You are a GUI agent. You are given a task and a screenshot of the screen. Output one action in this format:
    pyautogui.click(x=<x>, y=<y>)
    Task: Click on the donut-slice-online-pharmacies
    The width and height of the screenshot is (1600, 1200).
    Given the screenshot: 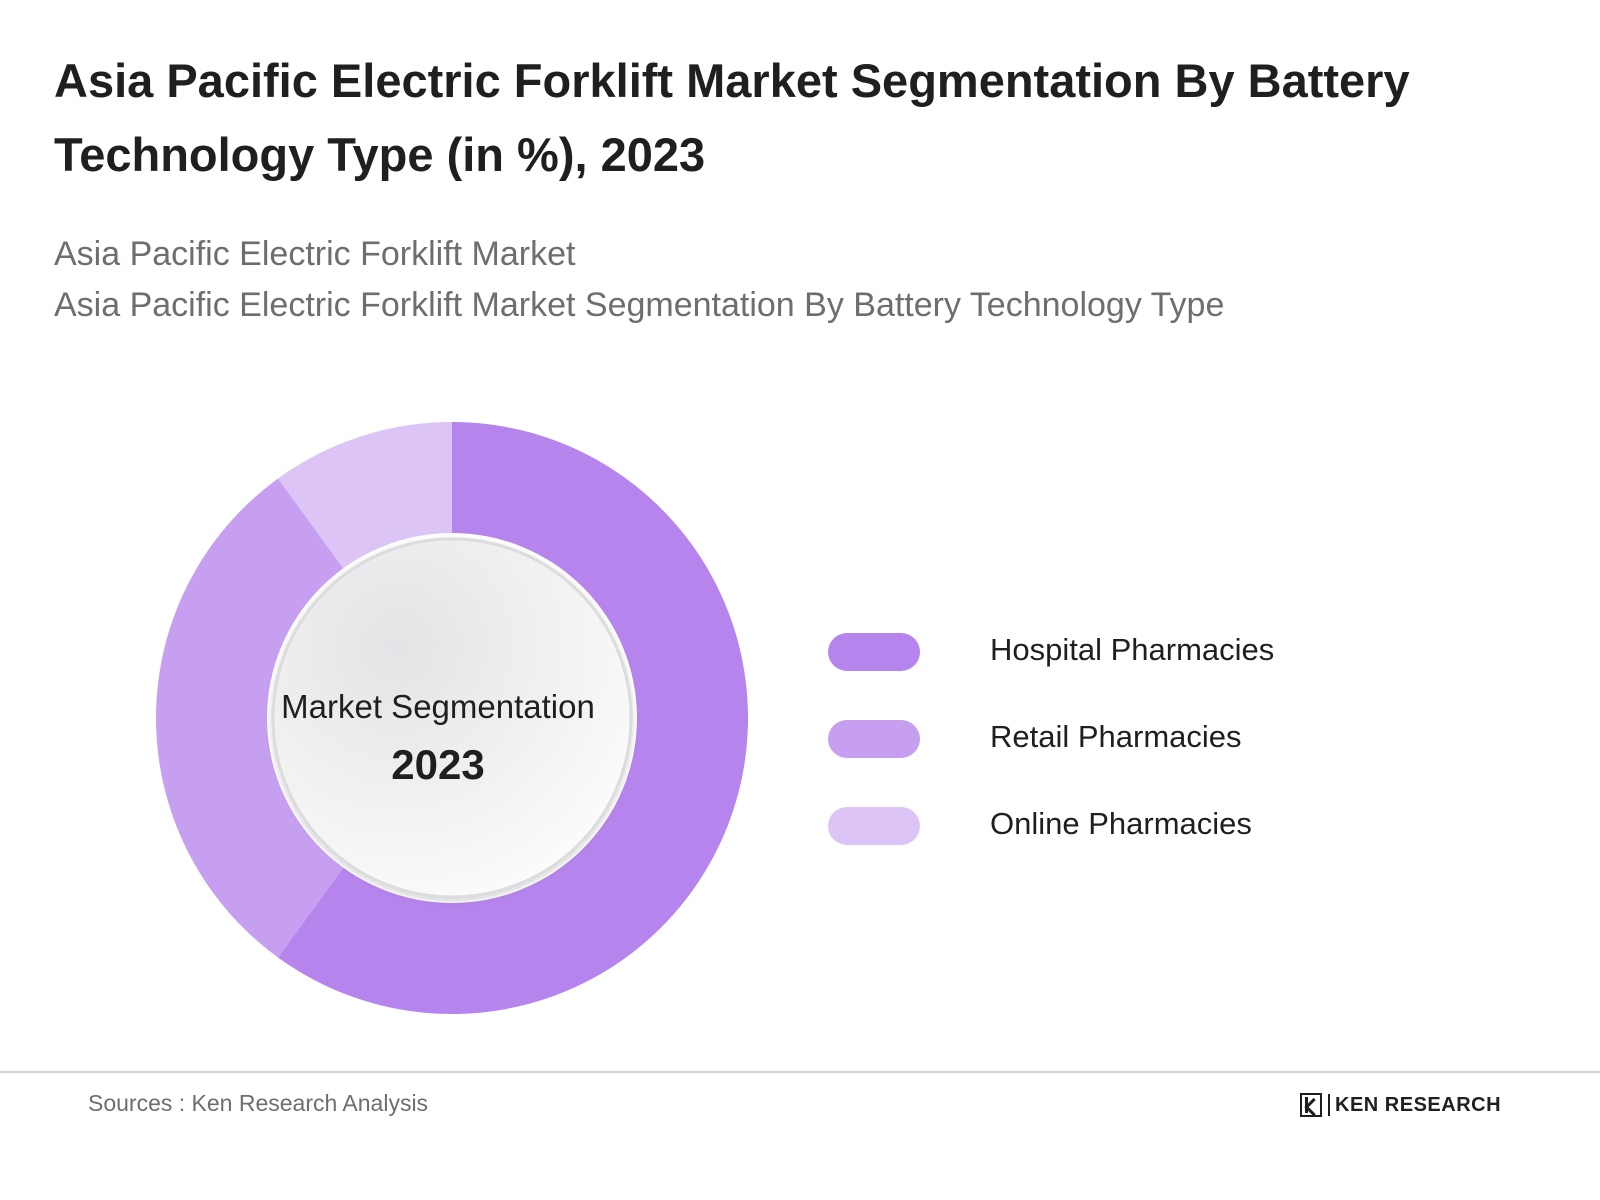 What is the action you would take?
    pyautogui.click(x=365, y=496)
    